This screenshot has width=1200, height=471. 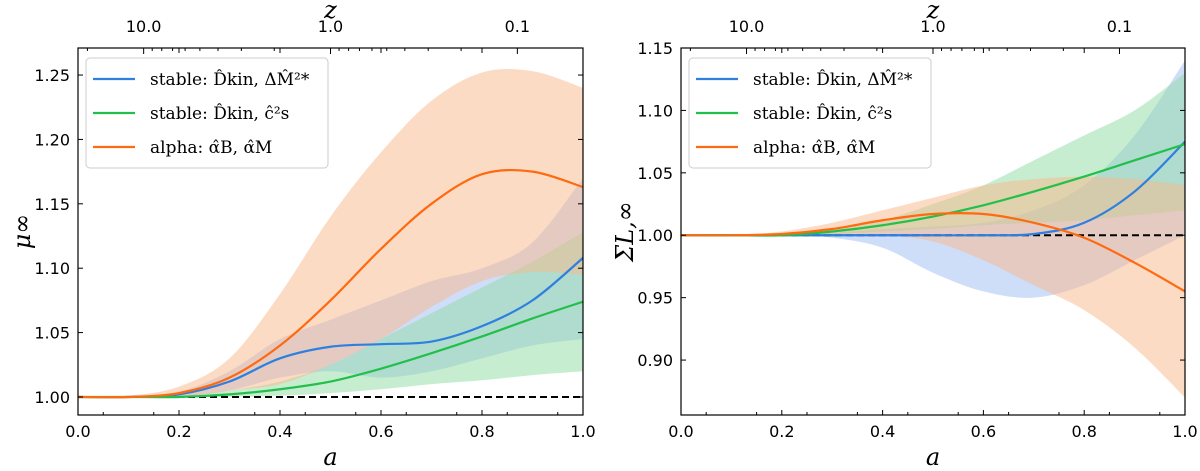 What do you see at coordinates (22, 232) in the screenshot?
I see `y-axis-label: μ∞` at bounding box center [22, 232].